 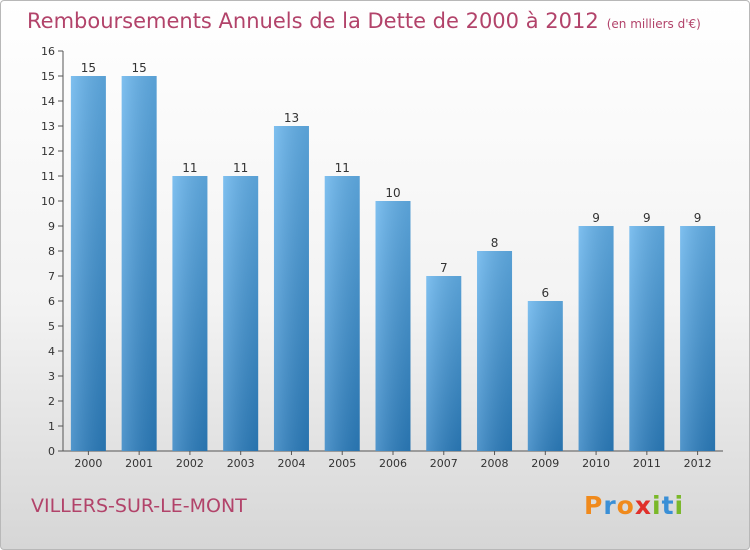 I want to click on logo-letter: P, so click(x=594, y=505).